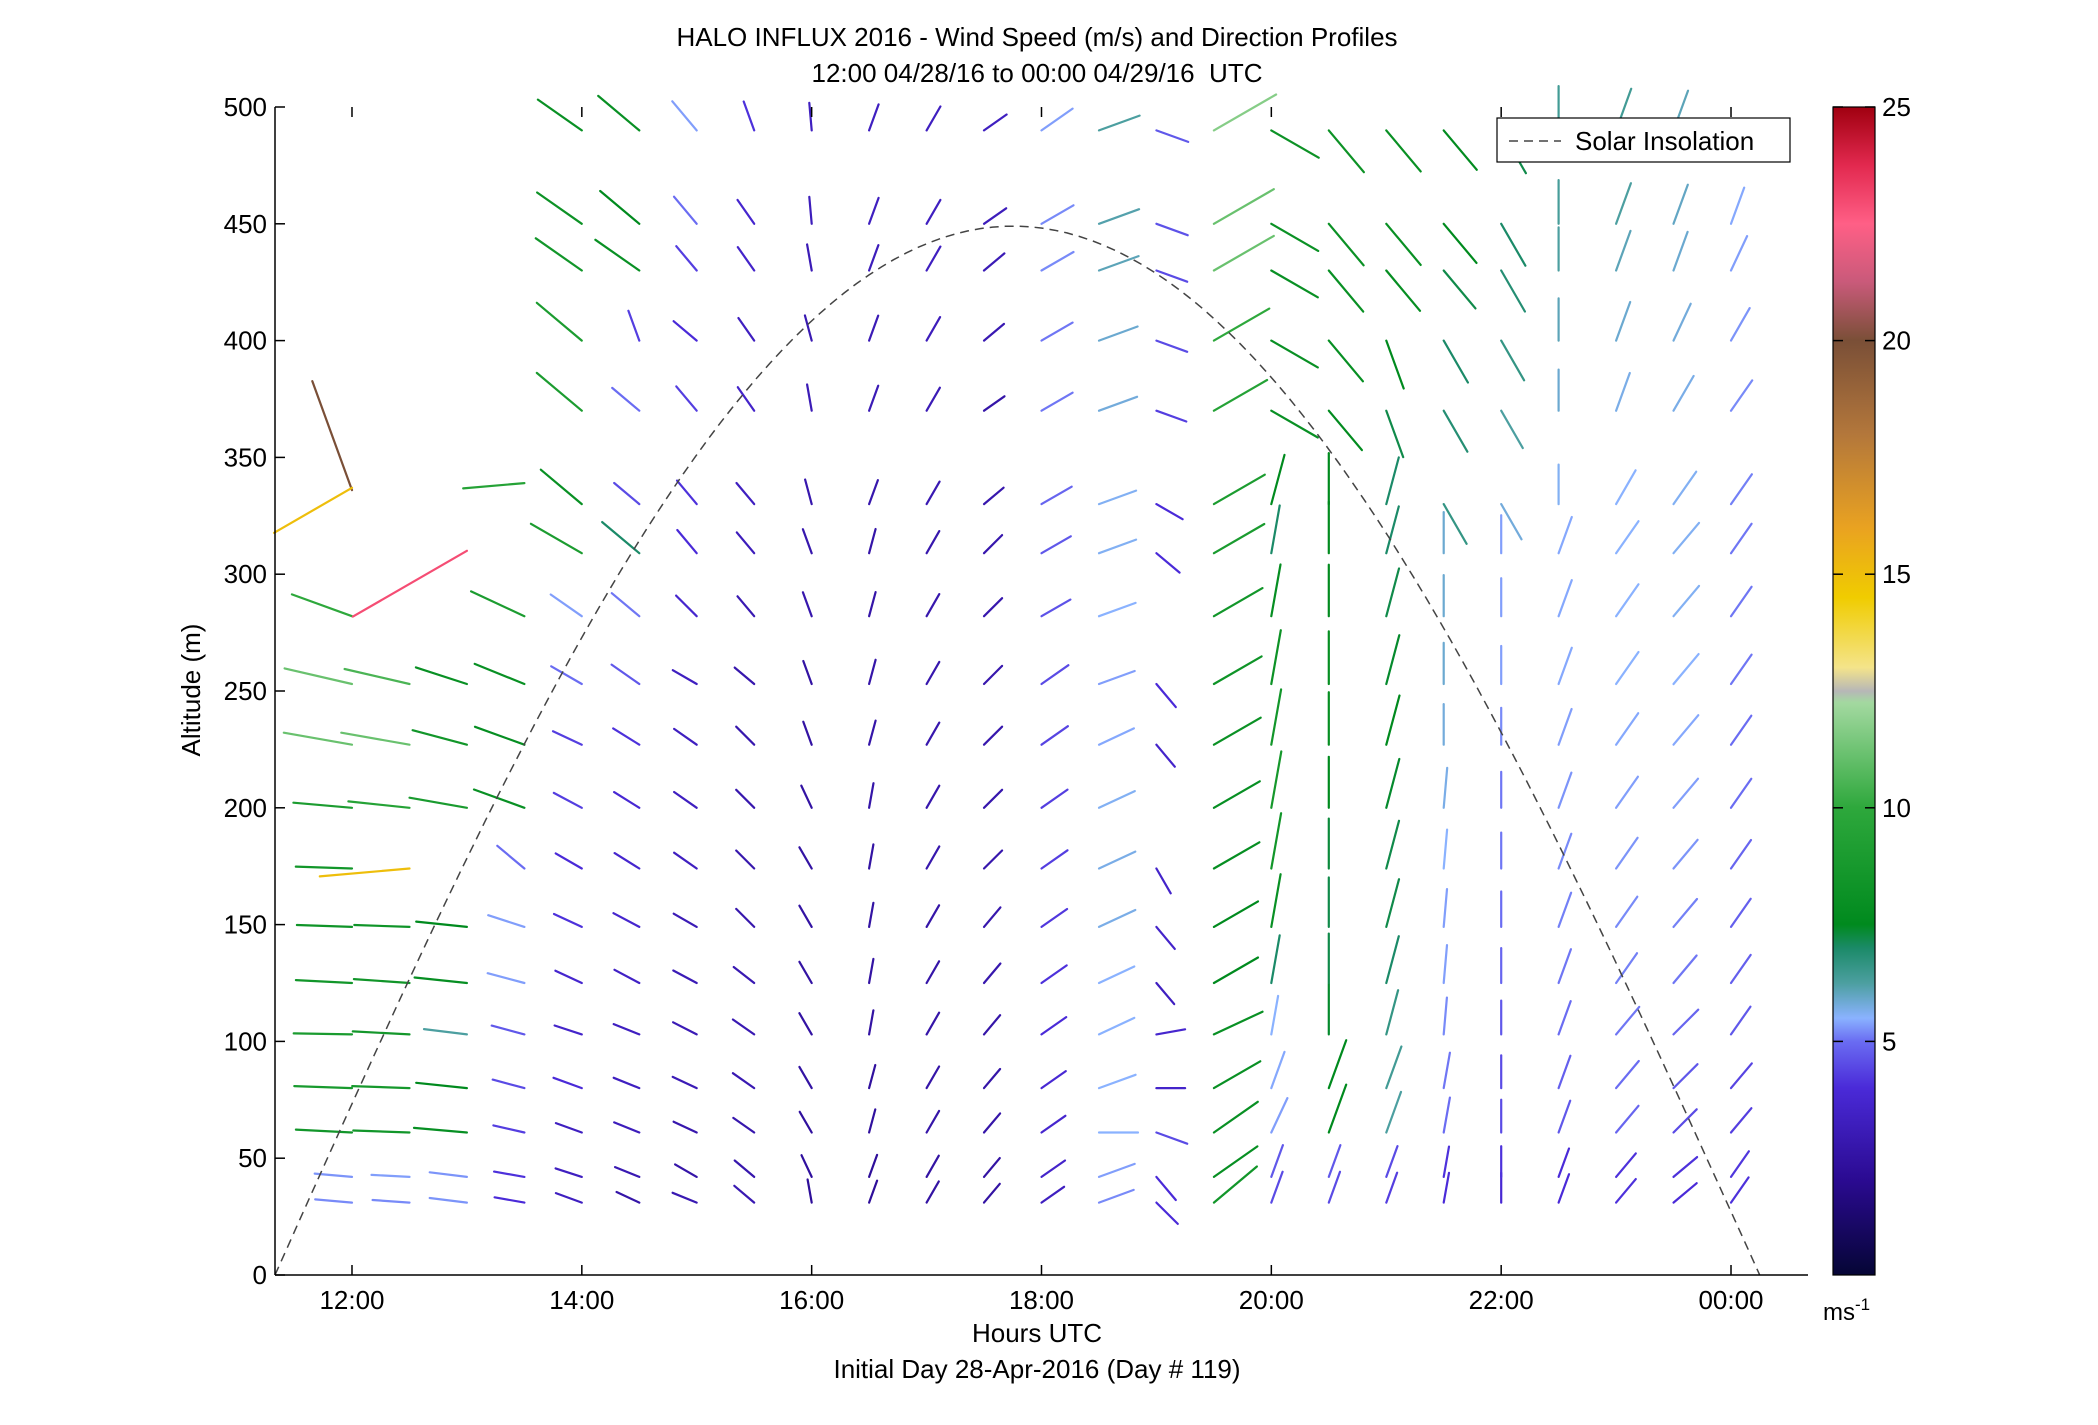  What do you see at coordinates (1839, 1312) in the screenshot?
I see `colorbar-unit: ms` at bounding box center [1839, 1312].